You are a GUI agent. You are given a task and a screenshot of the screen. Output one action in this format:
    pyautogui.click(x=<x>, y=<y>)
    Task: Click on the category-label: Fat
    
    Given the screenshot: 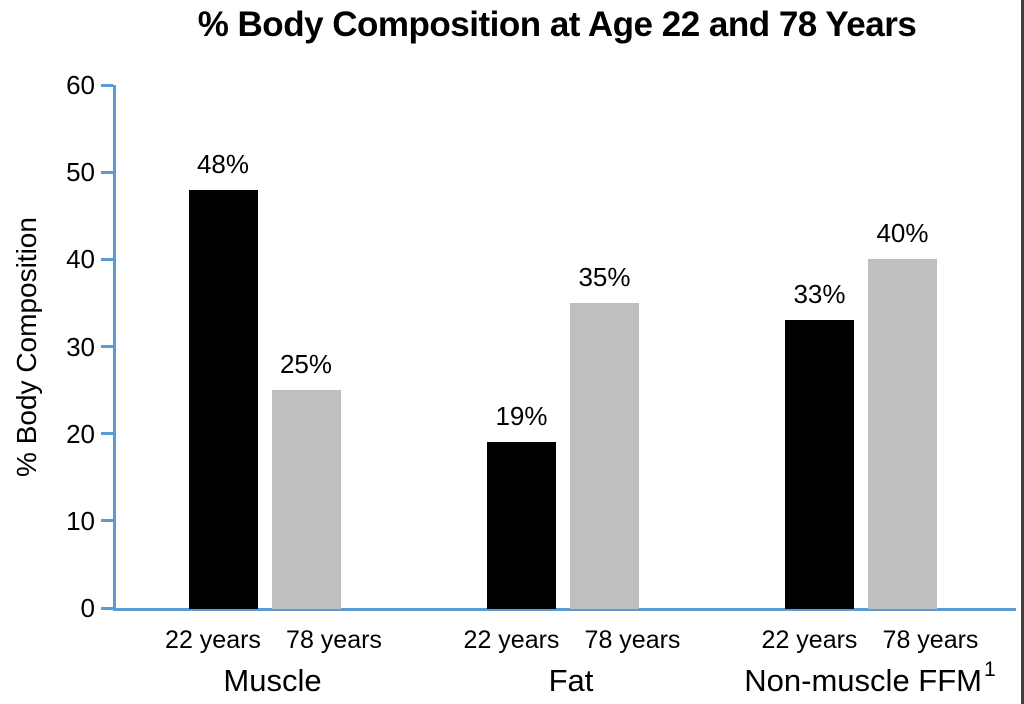 What is the action you would take?
    pyautogui.click(x=571, y=682)
    